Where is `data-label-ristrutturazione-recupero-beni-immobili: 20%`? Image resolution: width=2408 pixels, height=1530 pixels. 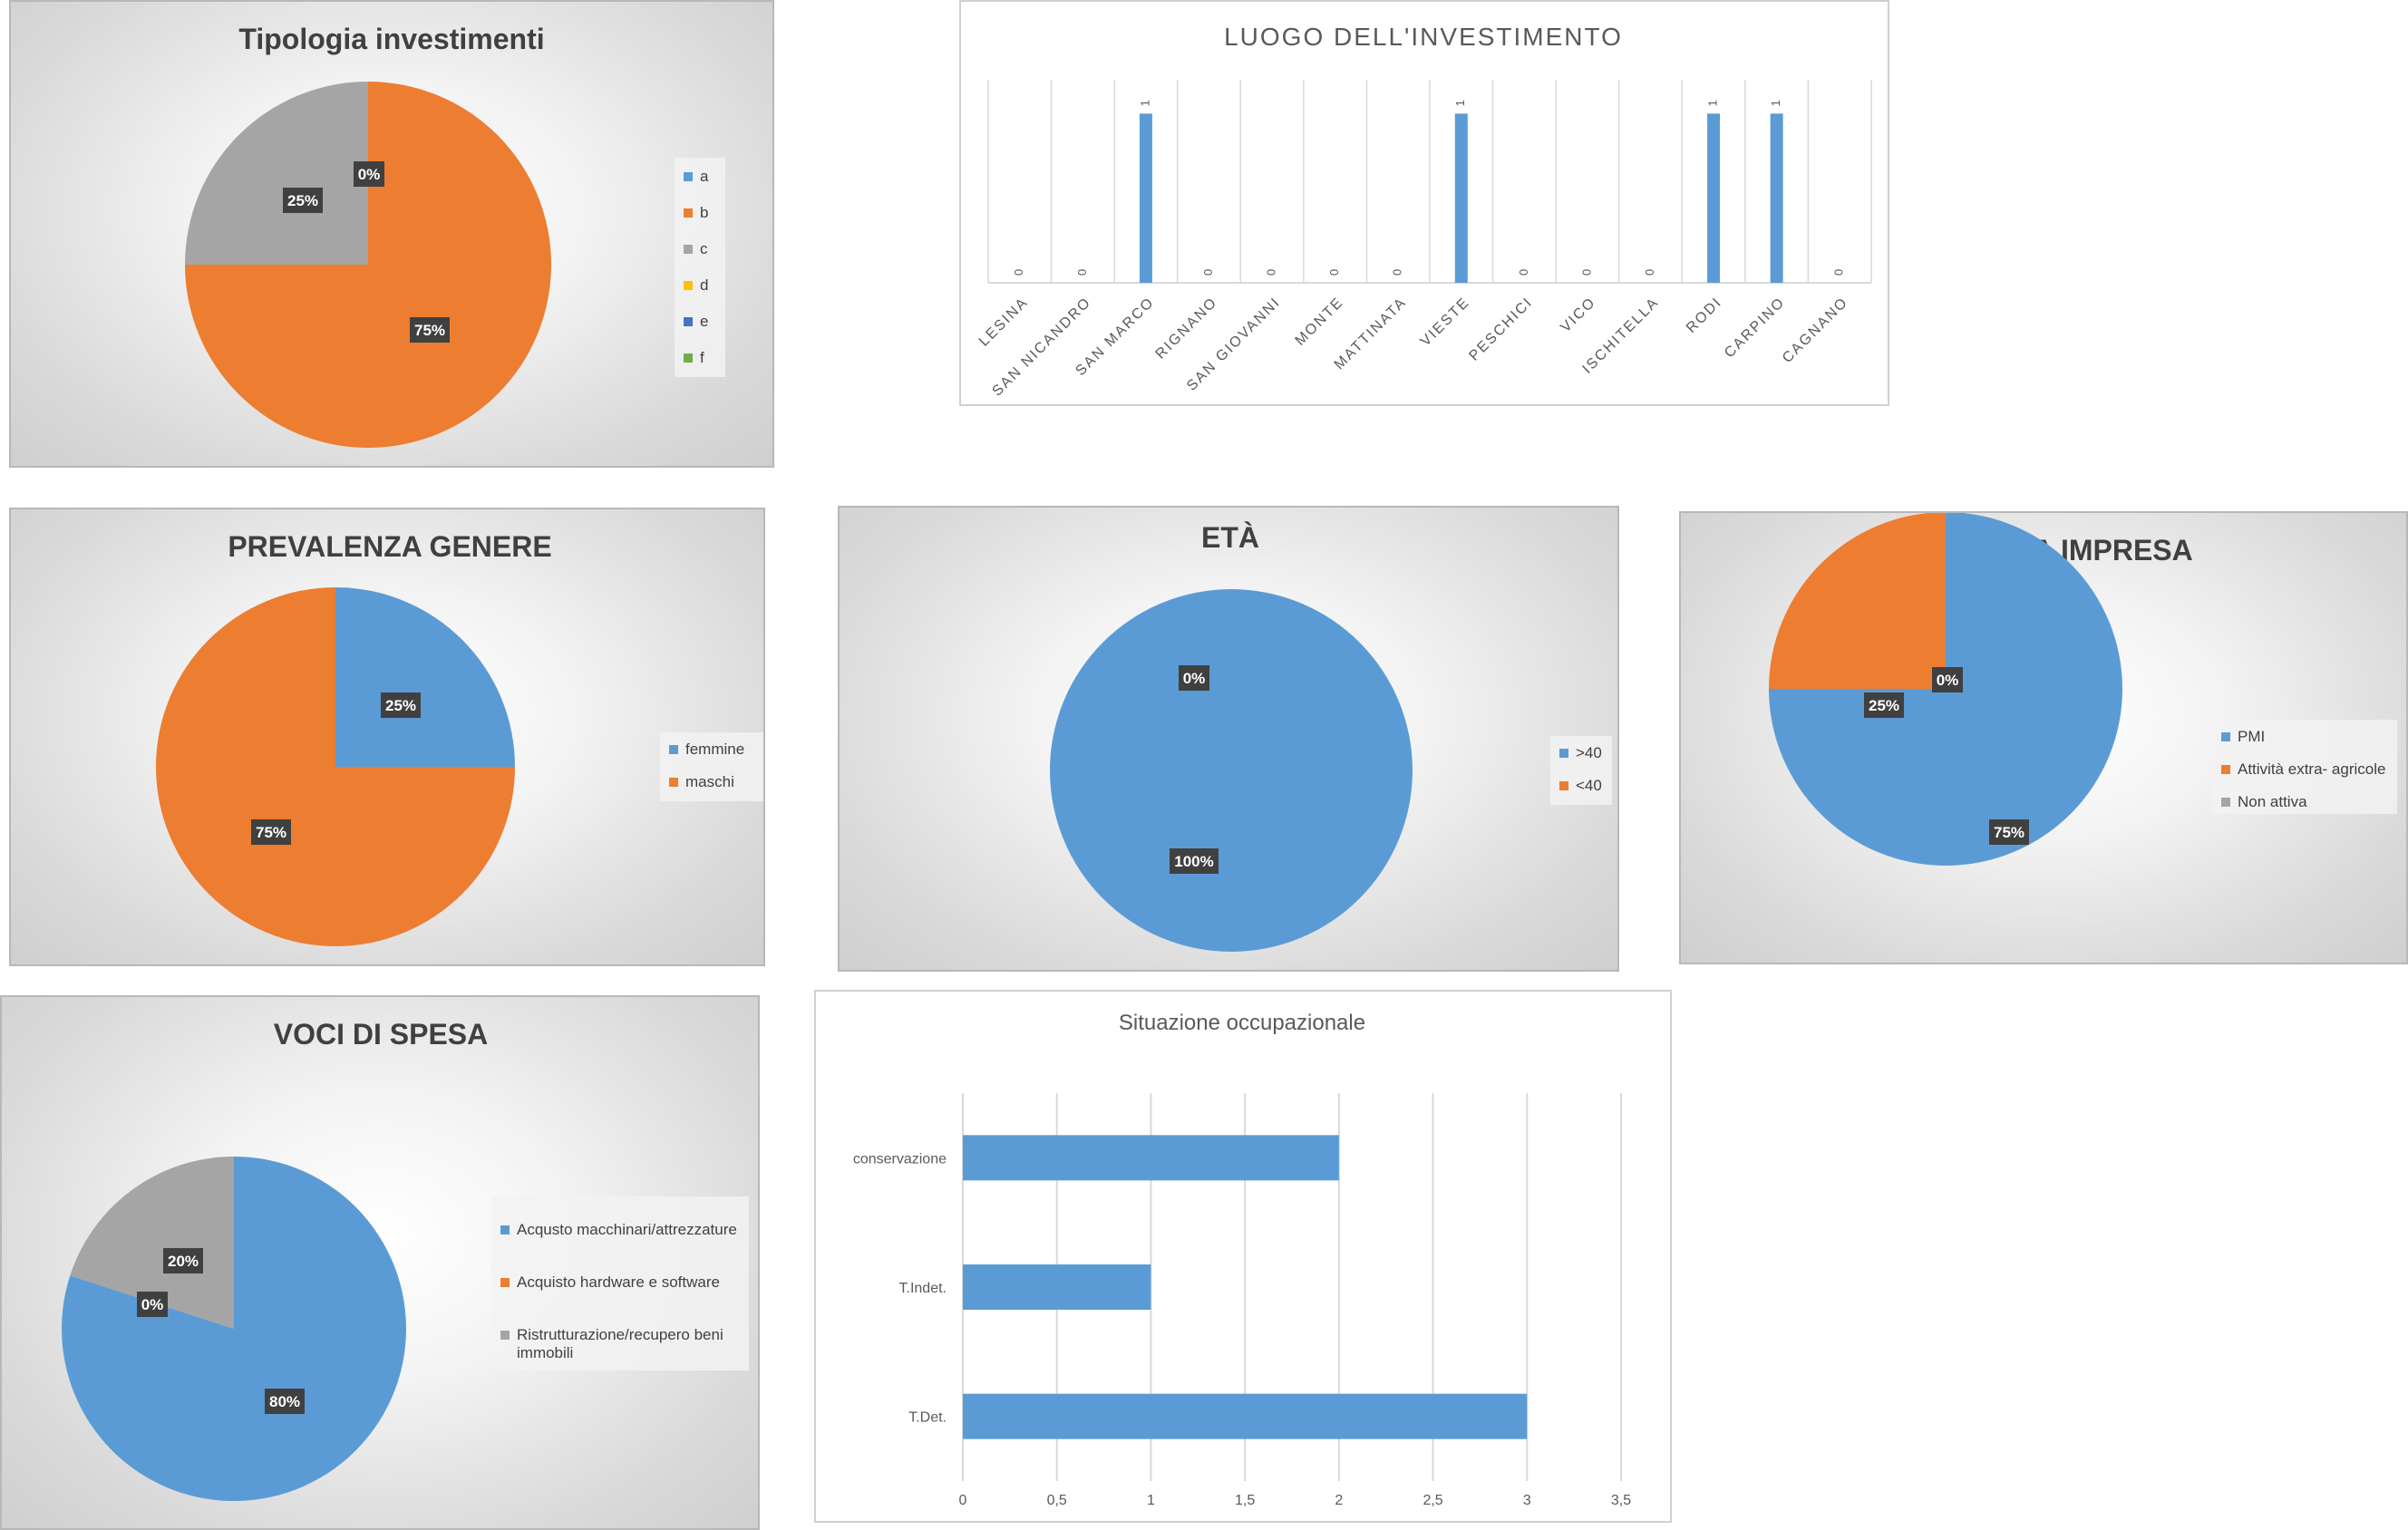
data-label-ristrutturazione-recupero-beni-immobili: 20% is located at coordinates (183, 1262).